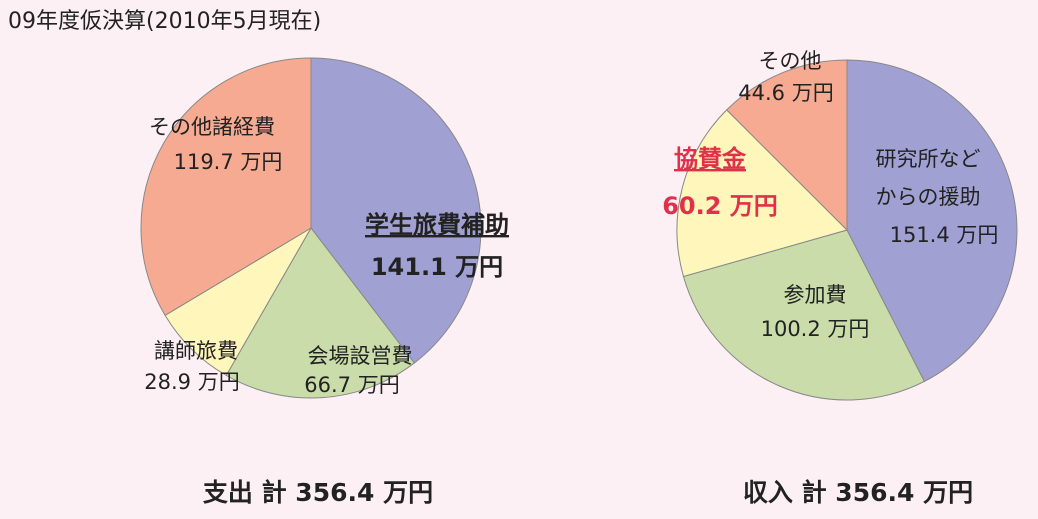  I want to click on slice-value-label: 66.7 万円, so click(351, 385).